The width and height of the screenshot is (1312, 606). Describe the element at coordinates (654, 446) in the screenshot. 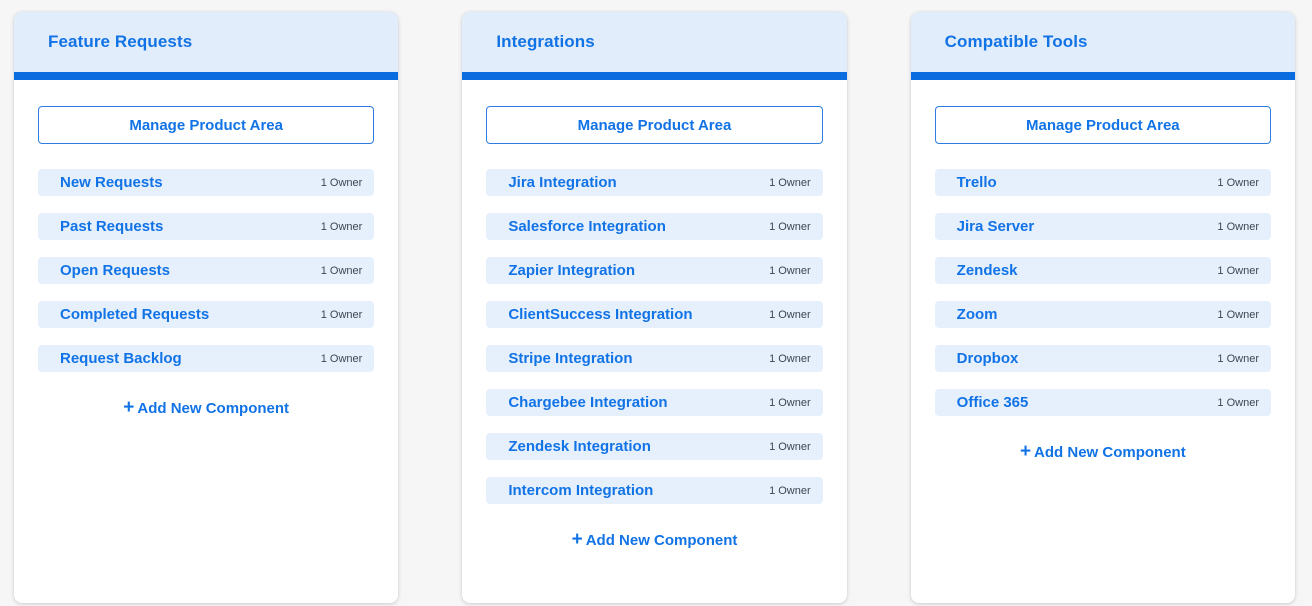

I see `component-row: Zendesk Integration 1 Owner` at that location.